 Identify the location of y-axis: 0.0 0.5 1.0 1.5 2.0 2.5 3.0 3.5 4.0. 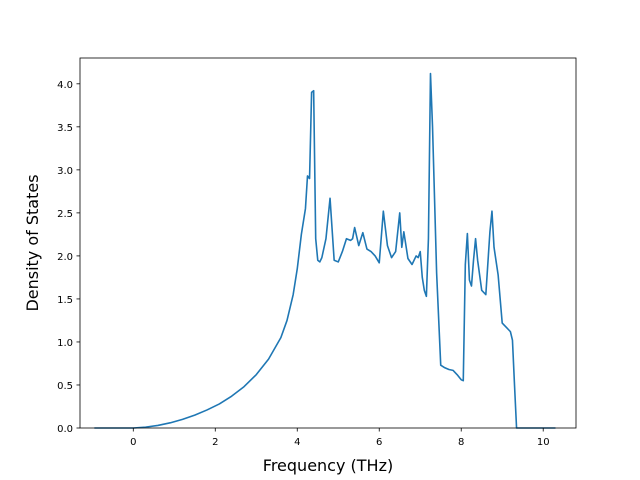
(68, 257).